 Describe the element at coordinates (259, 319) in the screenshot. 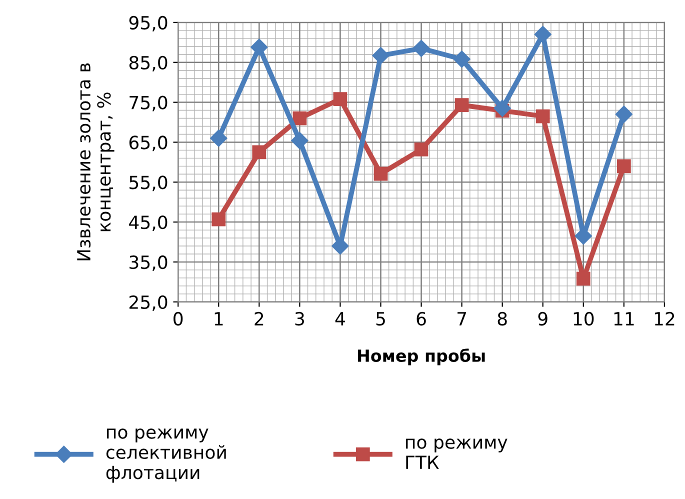

I see `x-tick-label: 2` at that location.